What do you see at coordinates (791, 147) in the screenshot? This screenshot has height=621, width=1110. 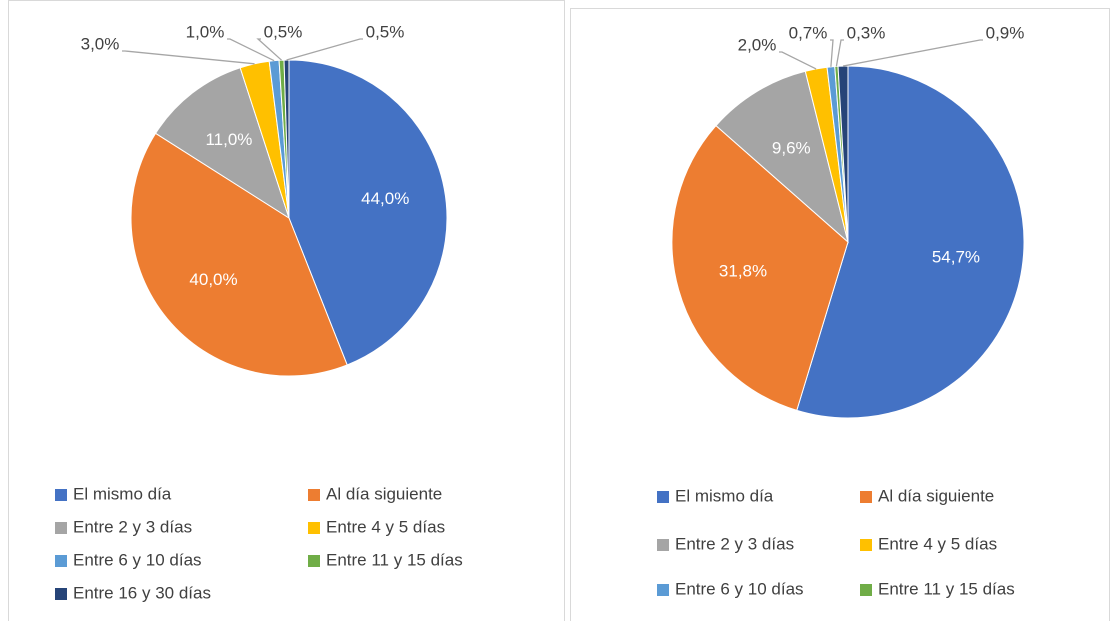 I see `data-label: 9,6%` at bounding box center [791, 147].